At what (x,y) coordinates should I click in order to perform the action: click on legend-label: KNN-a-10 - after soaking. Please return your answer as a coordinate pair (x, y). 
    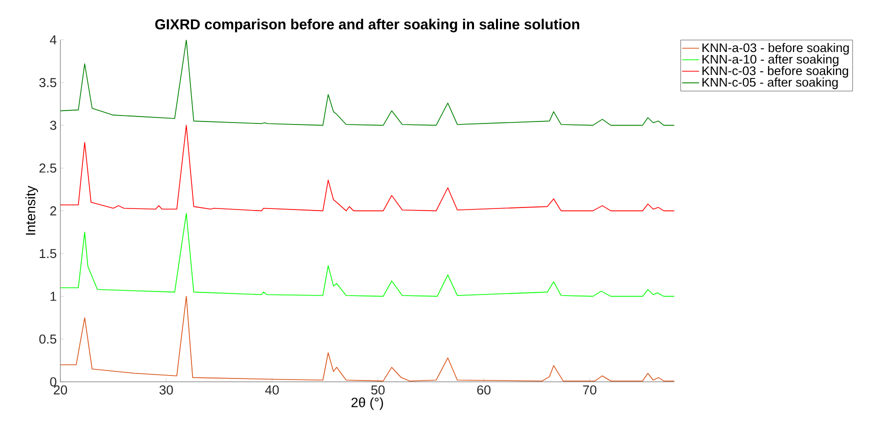
    Looking at the image, I should click on (770, 60).